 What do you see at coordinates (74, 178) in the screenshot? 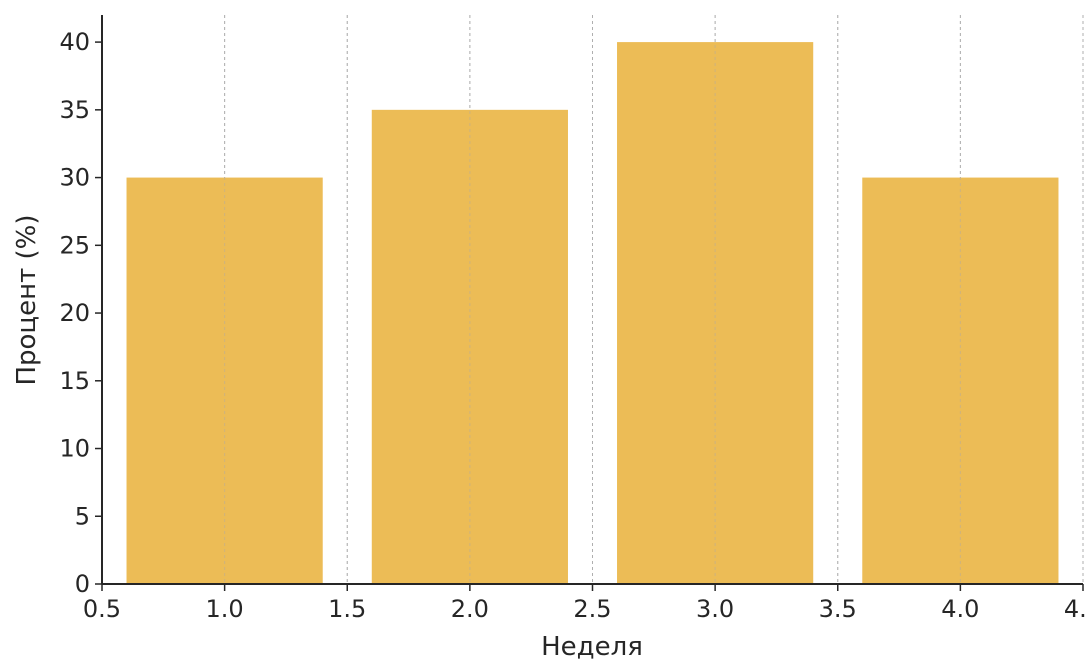
I see `y-tick-label-6: 30` at bounding box center [74, 178].